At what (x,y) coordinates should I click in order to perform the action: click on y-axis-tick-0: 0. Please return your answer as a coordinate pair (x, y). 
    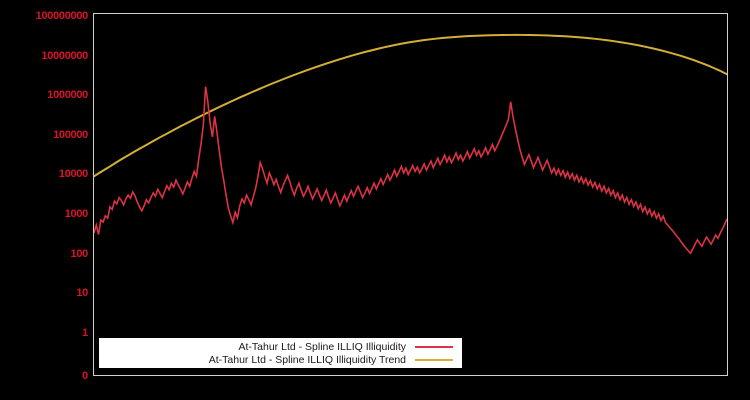
    Looking at the image, I should click on (85, 376).